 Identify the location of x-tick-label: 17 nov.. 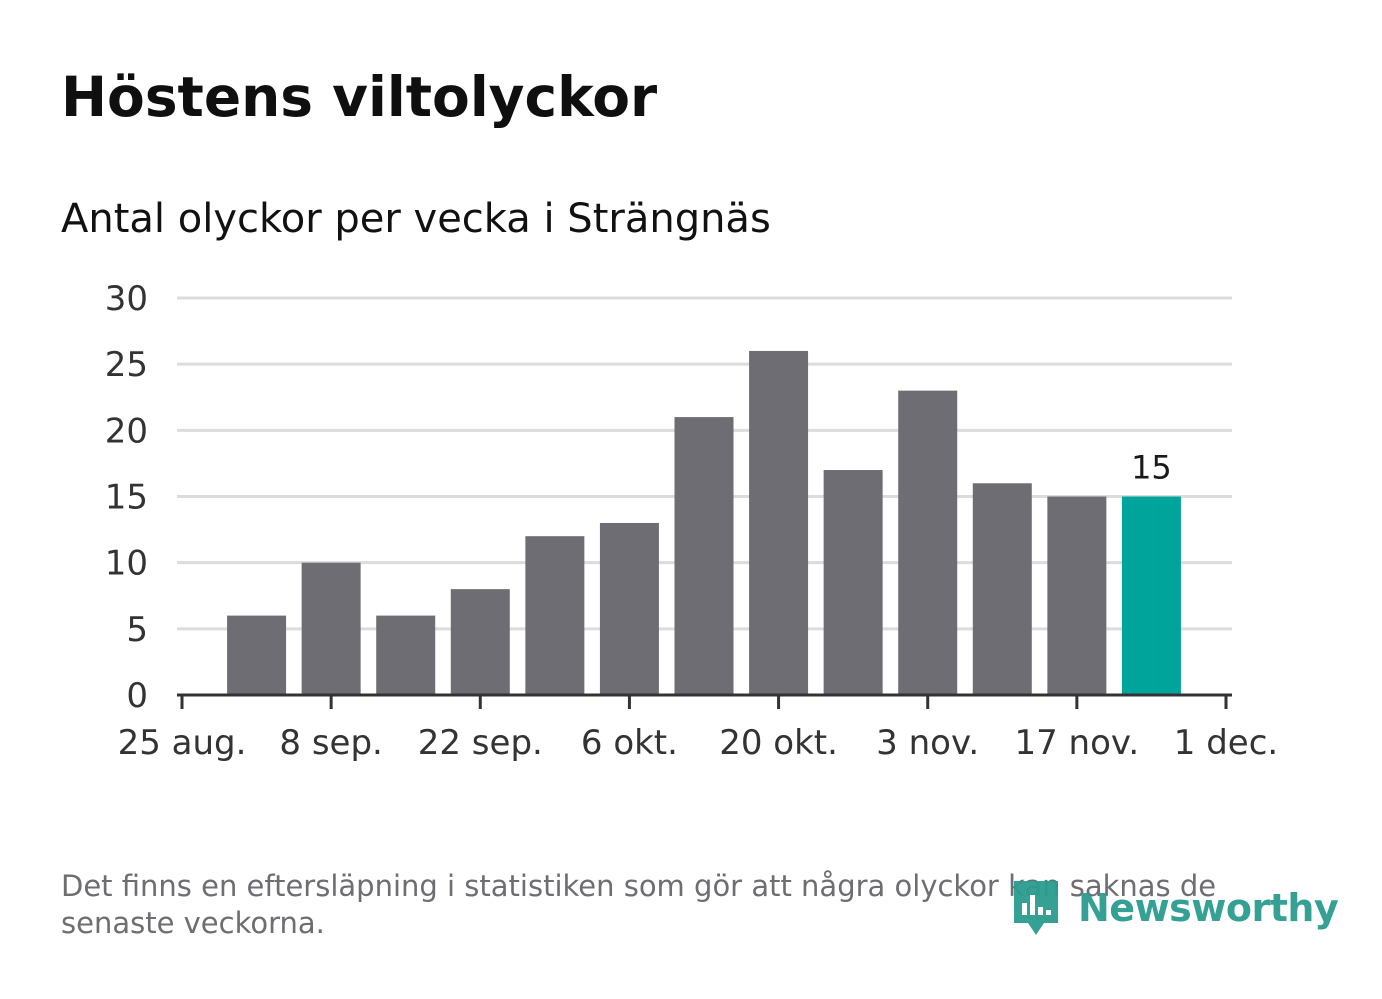
(1076, 743).